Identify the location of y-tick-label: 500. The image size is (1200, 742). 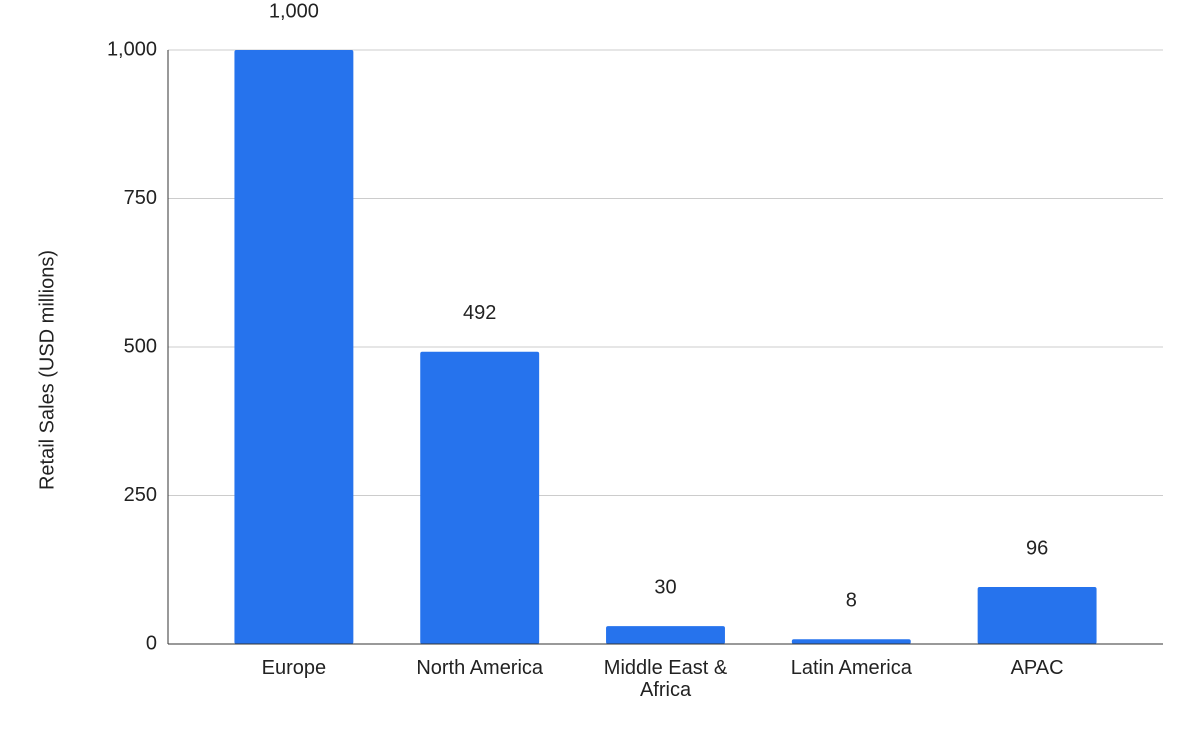
(140, 346).